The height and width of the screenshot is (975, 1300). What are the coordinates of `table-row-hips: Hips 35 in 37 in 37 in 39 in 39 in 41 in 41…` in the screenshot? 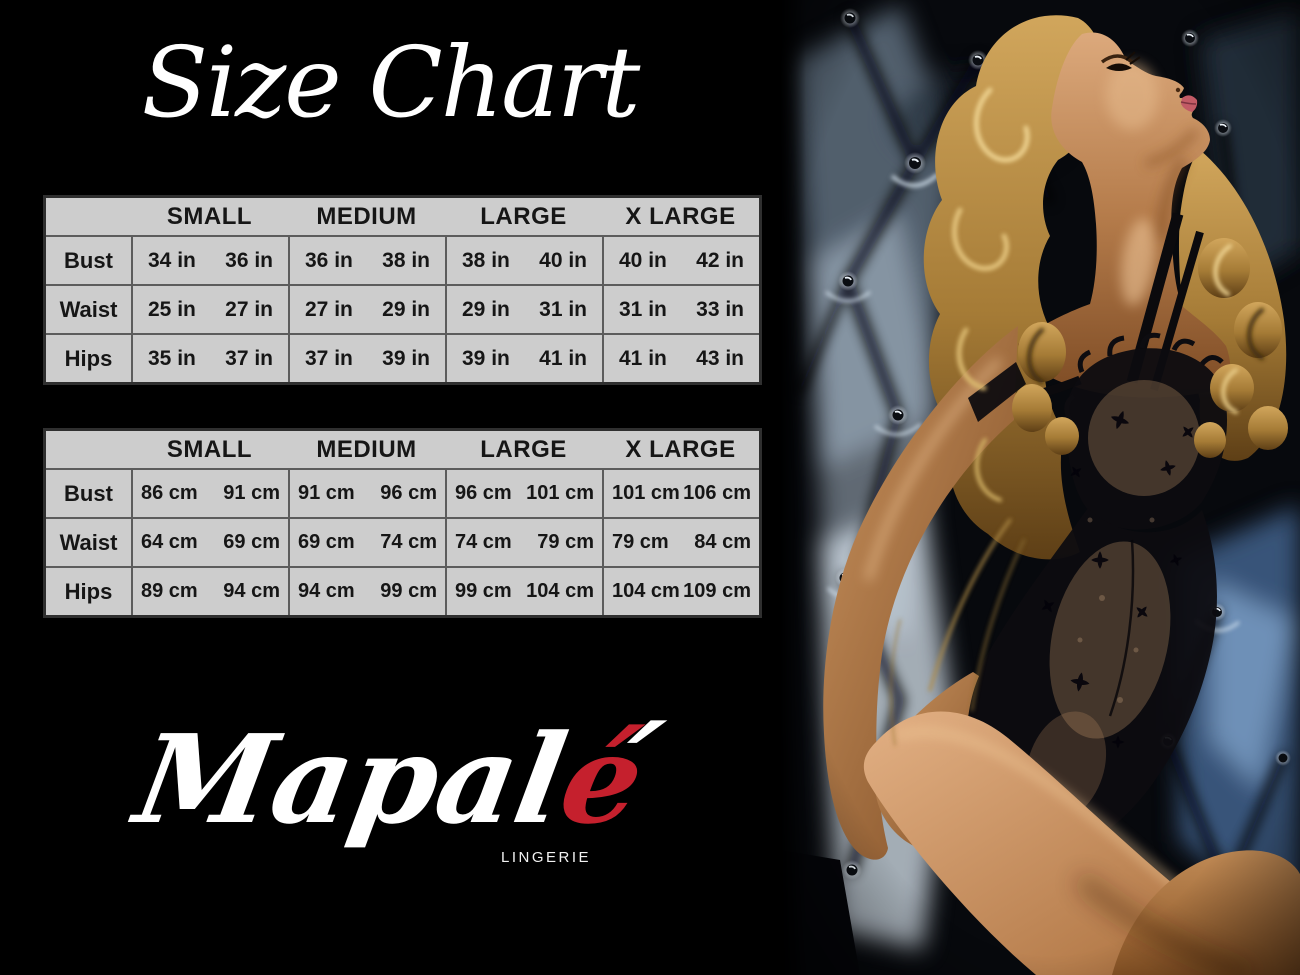 It's located at (402, 357).